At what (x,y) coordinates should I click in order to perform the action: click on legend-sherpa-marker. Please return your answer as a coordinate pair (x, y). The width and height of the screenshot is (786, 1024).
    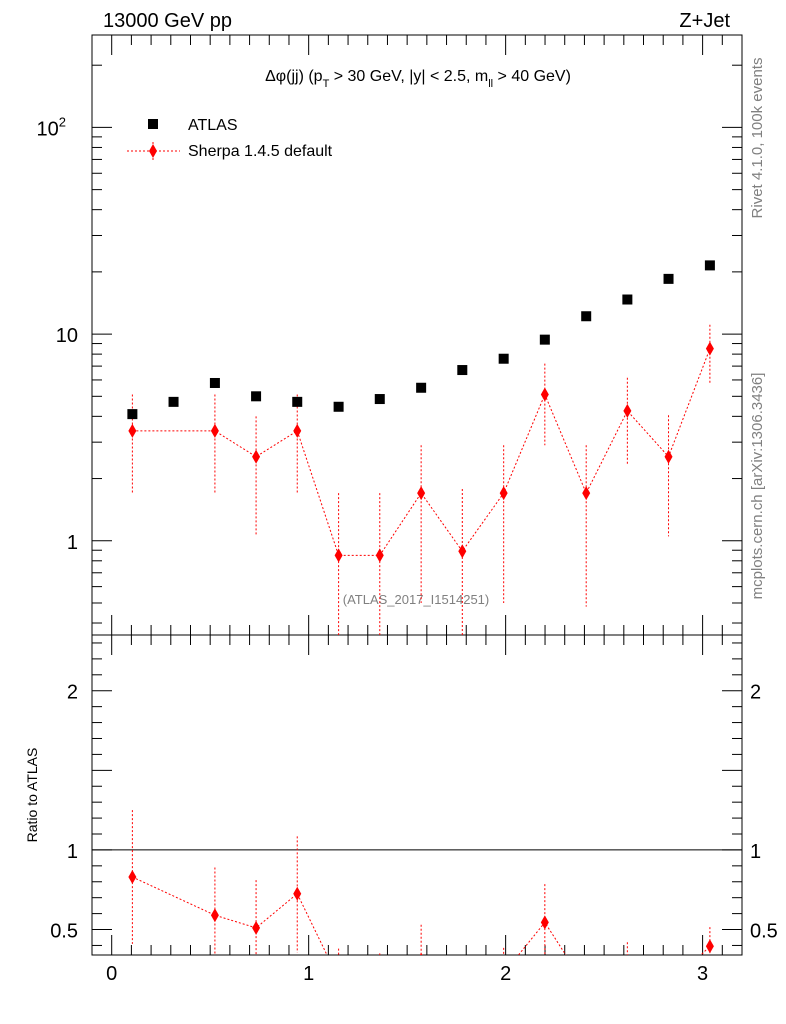
    Looking at the image, I should click on (153, 151).